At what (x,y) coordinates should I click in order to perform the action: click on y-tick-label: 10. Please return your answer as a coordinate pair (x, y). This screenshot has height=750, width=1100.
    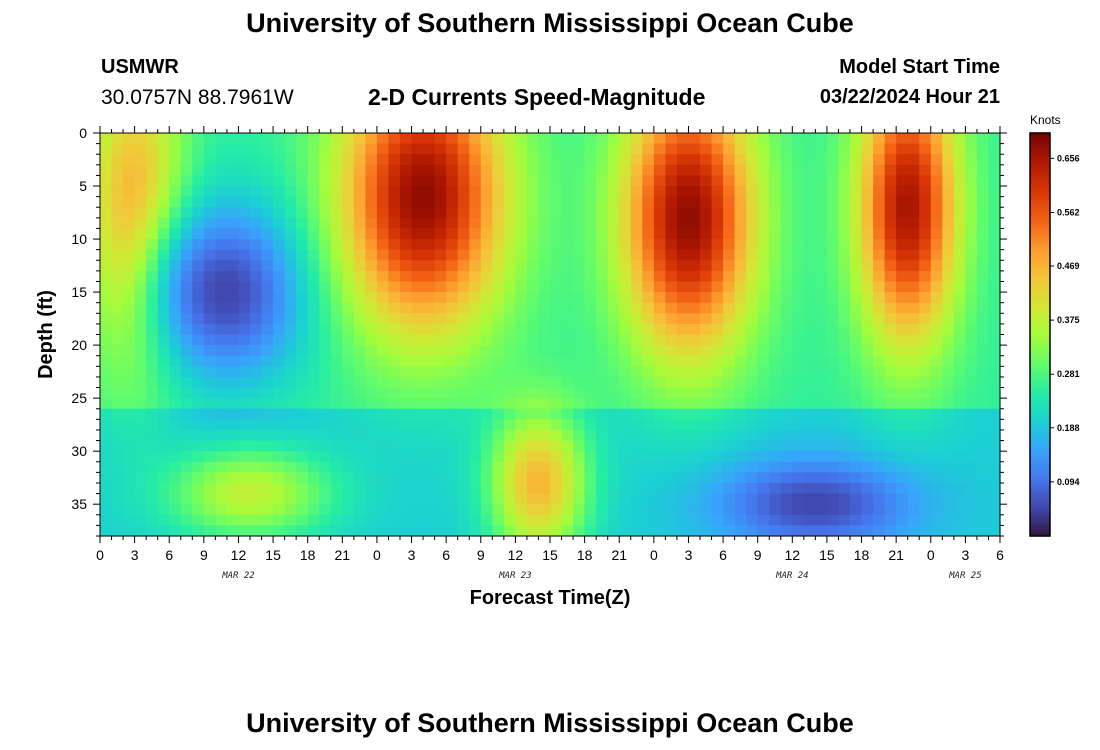
    Looking at the image, I should click on (79, 239).